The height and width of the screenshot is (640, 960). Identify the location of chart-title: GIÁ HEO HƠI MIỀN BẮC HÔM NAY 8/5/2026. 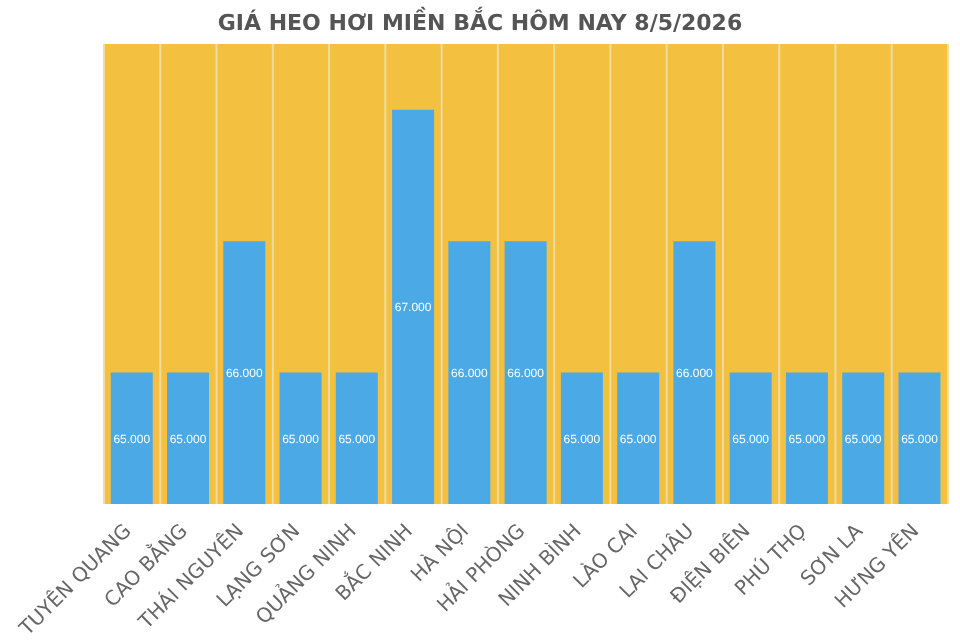
(480, 23).